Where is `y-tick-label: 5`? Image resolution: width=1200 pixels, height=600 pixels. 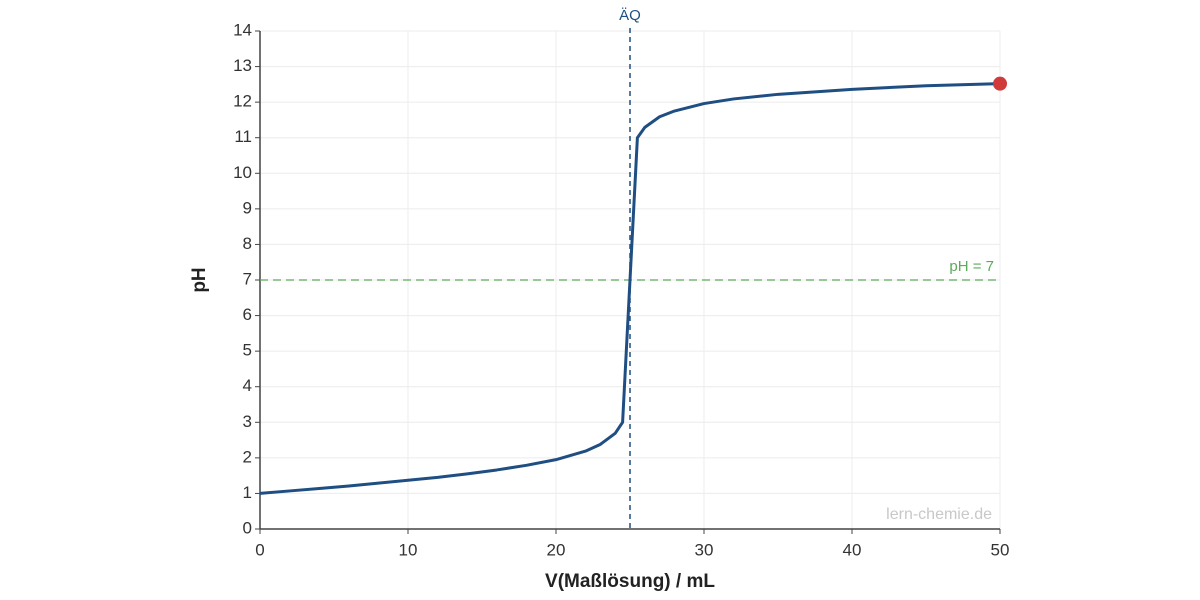 y-tick-label: 5 is located at coordinates (247, 350).